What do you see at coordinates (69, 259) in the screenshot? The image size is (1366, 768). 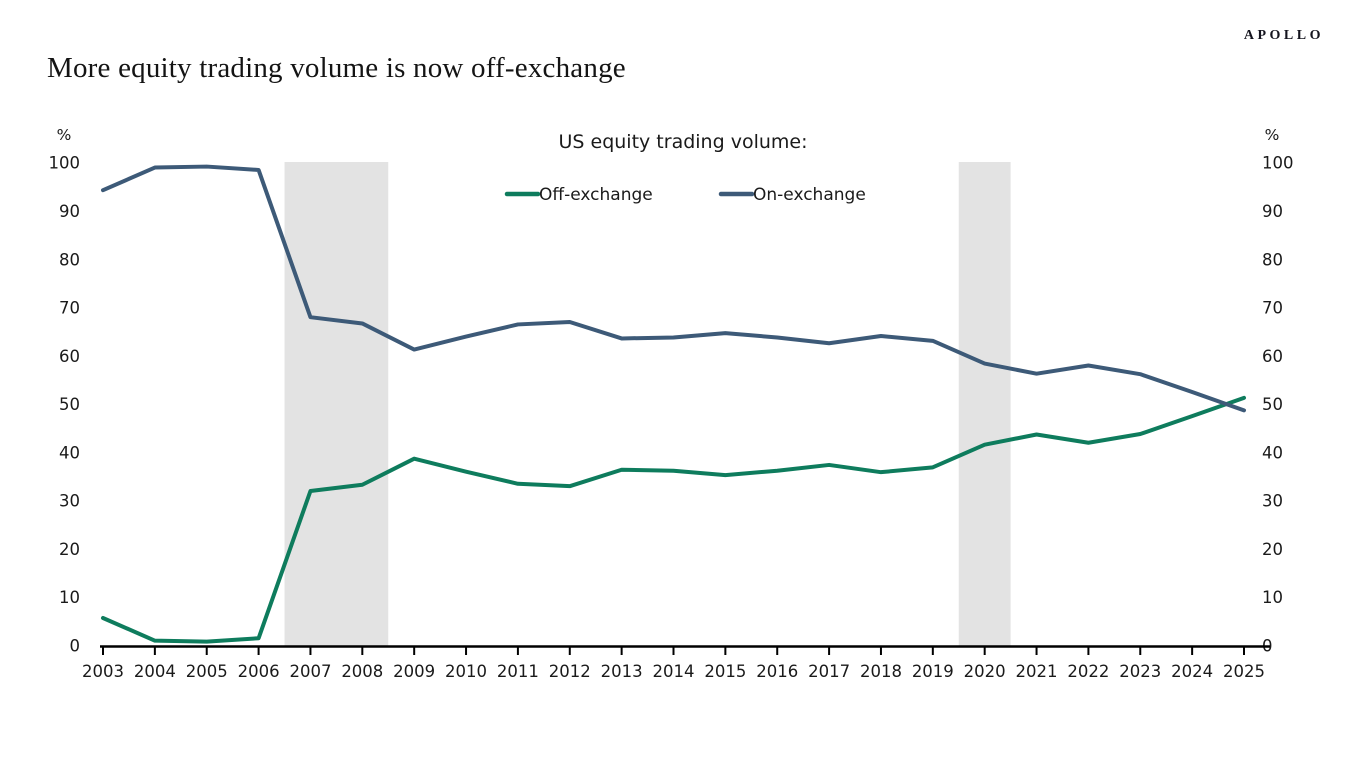 I see `y-axis-tick-label-left: 80` at bounding box center [69, 259].